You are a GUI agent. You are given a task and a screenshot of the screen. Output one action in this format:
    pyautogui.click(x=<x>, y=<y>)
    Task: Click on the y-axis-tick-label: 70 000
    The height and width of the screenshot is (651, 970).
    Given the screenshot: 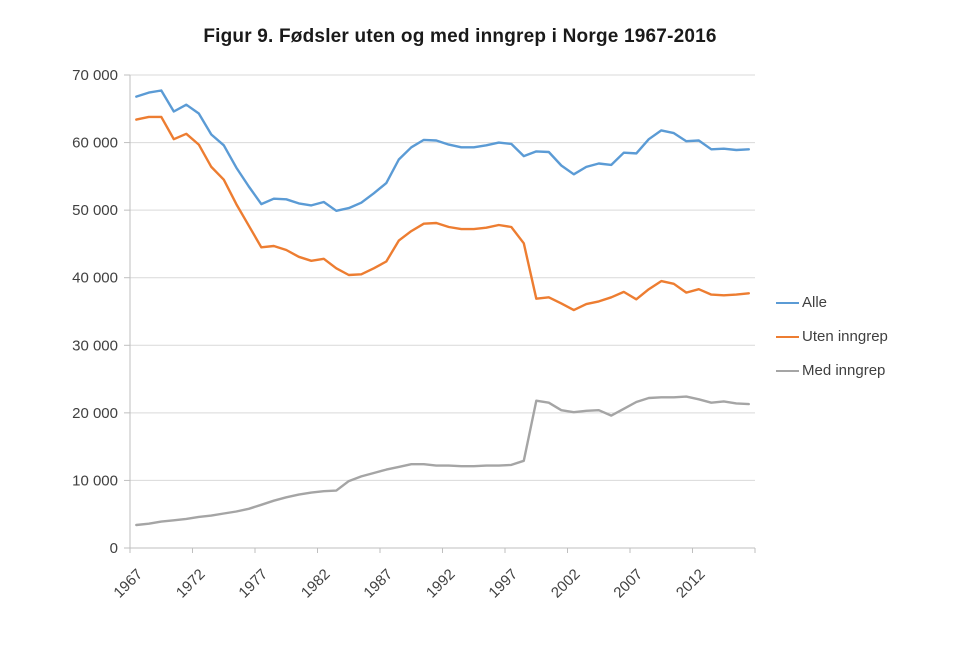 What is the action you would take?
    pyautogui.click(x=95, y=75)
    